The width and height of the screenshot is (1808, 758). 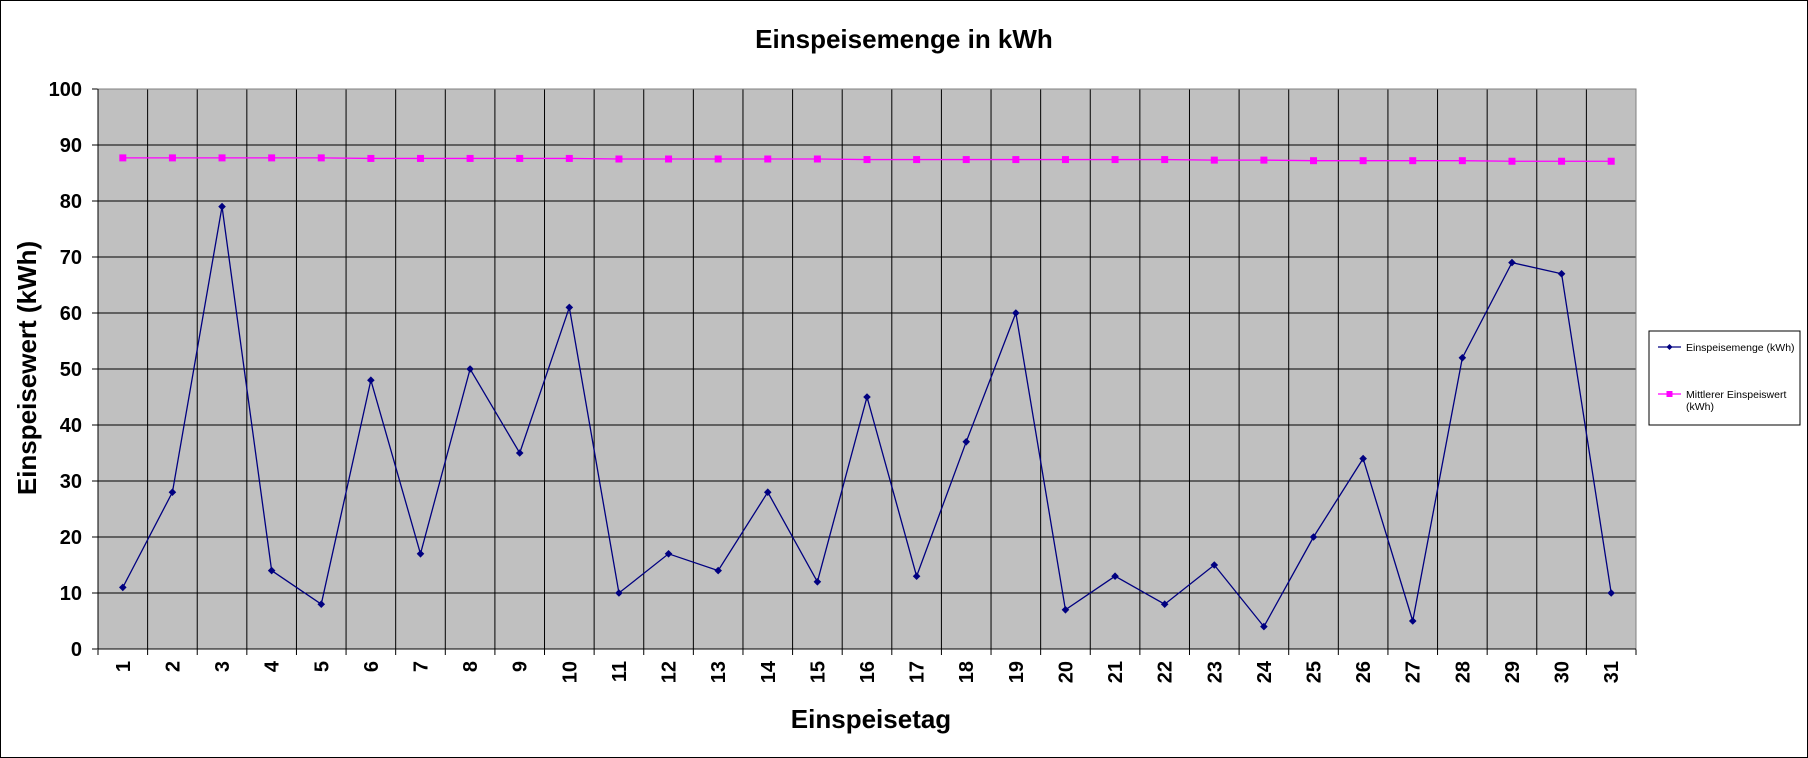 What do you see at coordinates (967, 672) in the screenshot?
I see `x-tick-label: 18` at bounding box center [967, 672].